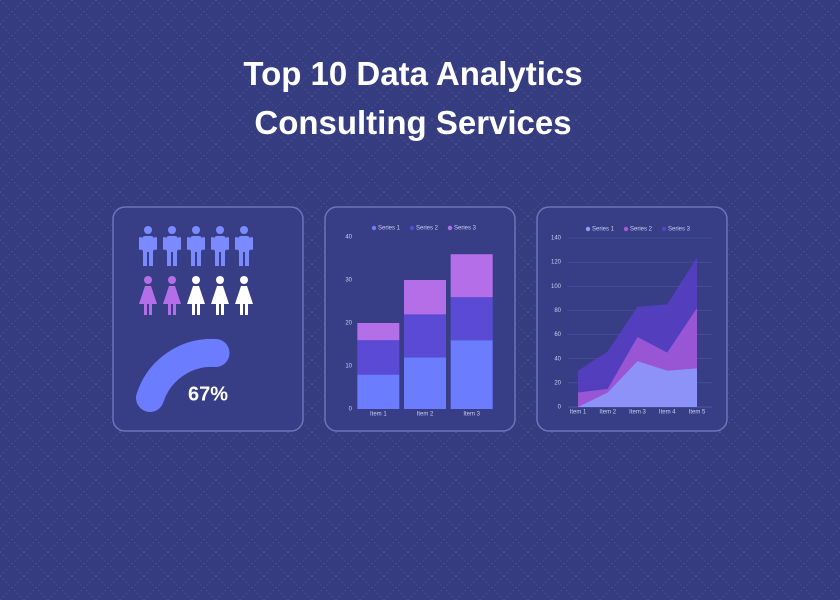 Image resolution: width=840 pixels, height=600 pixels. I want to click on y-tick-label: 80, so click(557, 311).